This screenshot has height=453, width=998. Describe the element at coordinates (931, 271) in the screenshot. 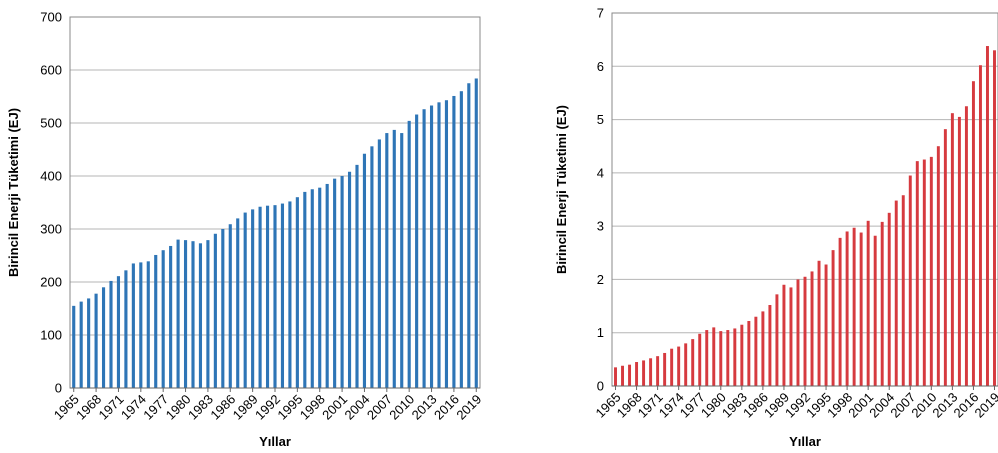

I see `bar-2010` at that location.